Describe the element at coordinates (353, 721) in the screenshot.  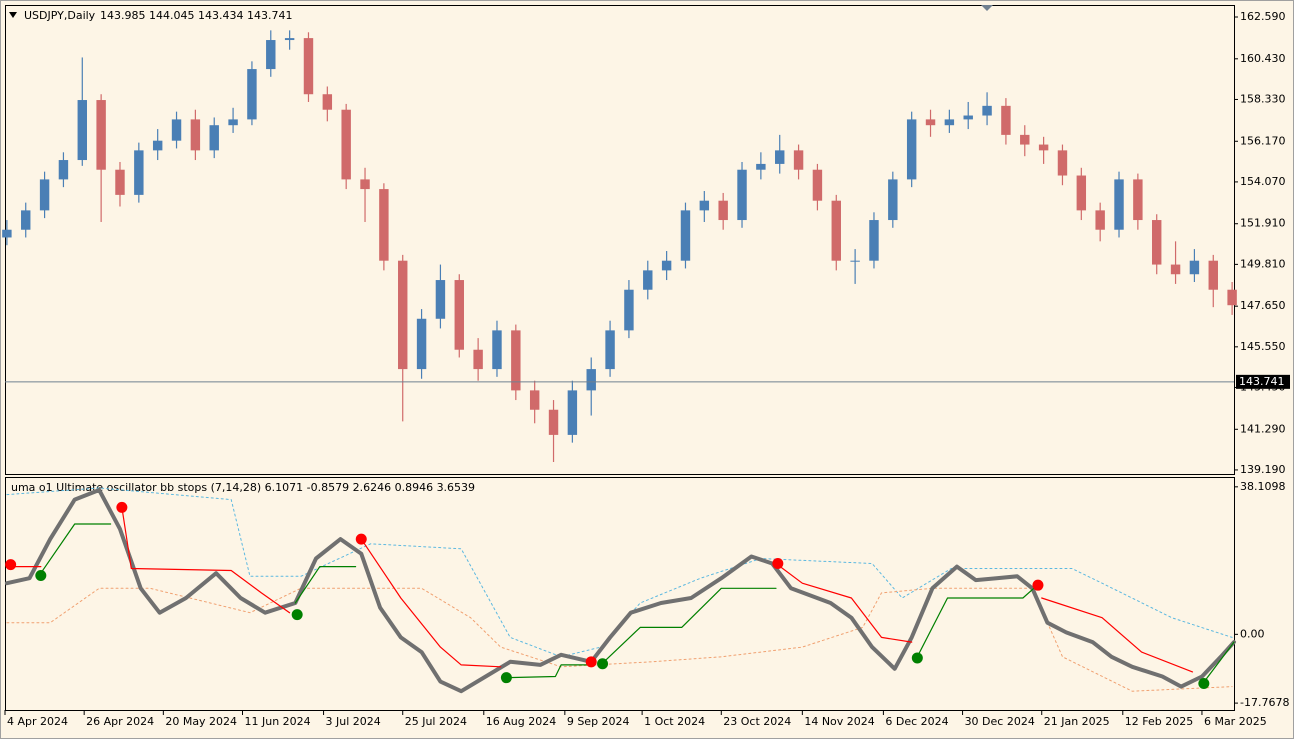
I see `x-tick-label: 3 Jul 2024` at that location.